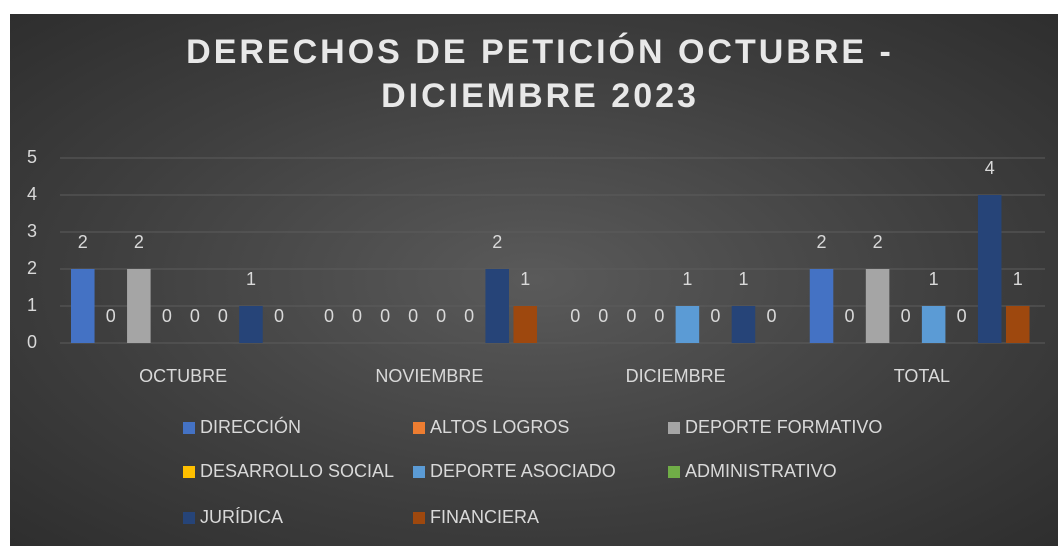 The width and height of the screenshot is (1058, 546). Describe the element at coordinates (523, 471) in the screenshot. I see `legend-label: DEPORTE ASOCIADO` at that location.